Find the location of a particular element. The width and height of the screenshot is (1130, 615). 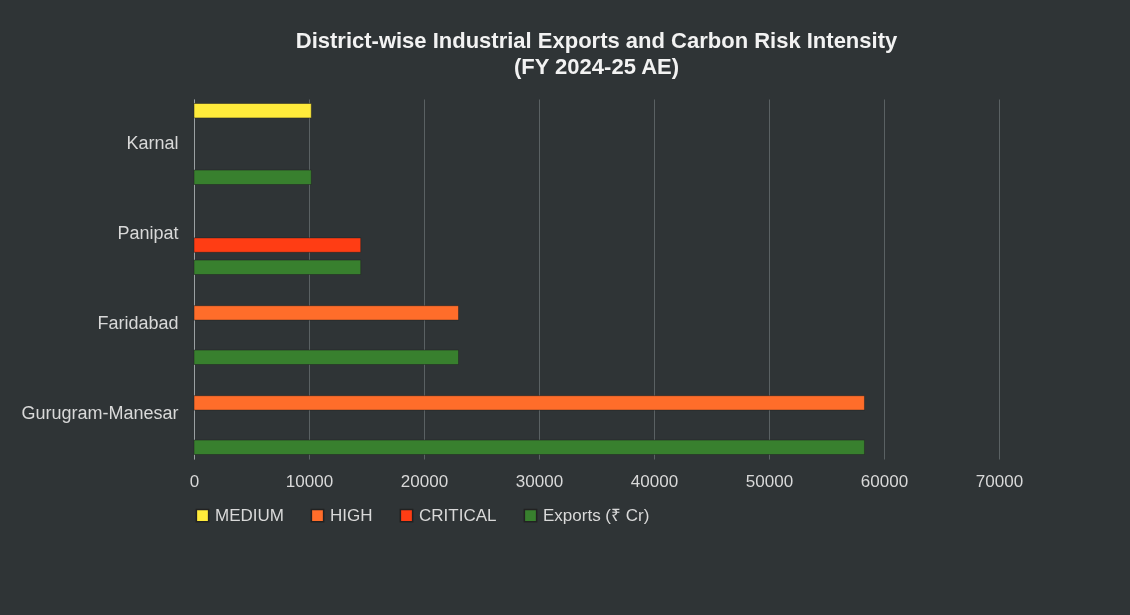

x-tick-label: 30000 is located at coordinates (539, 481).